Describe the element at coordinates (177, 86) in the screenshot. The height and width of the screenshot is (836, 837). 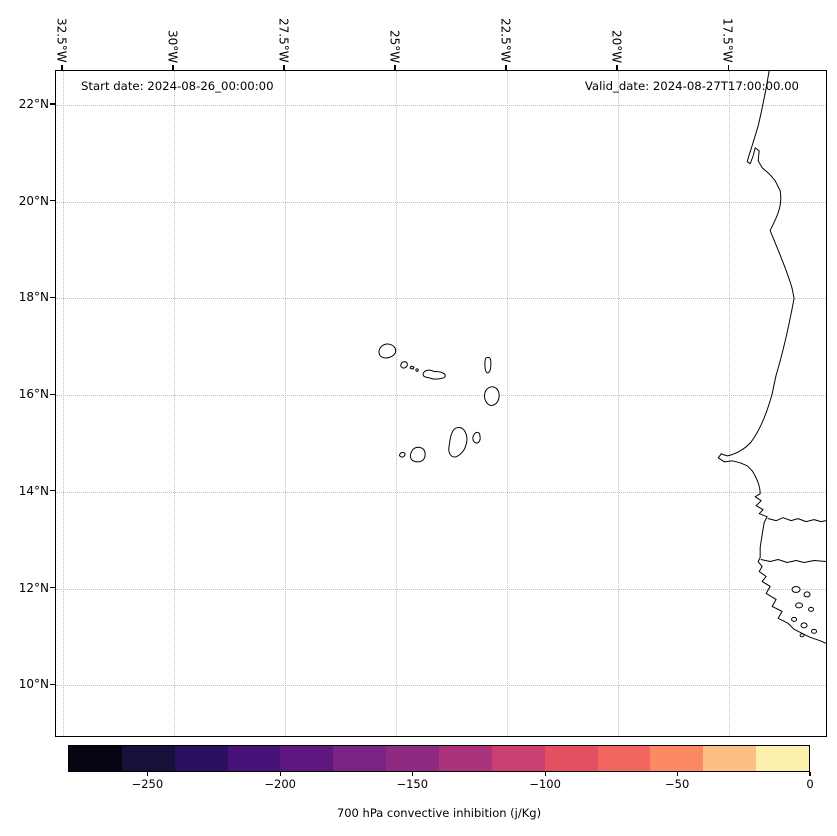
I see `start-date-annotation: Start date: 2024-08-26_00:00:00` at that location.